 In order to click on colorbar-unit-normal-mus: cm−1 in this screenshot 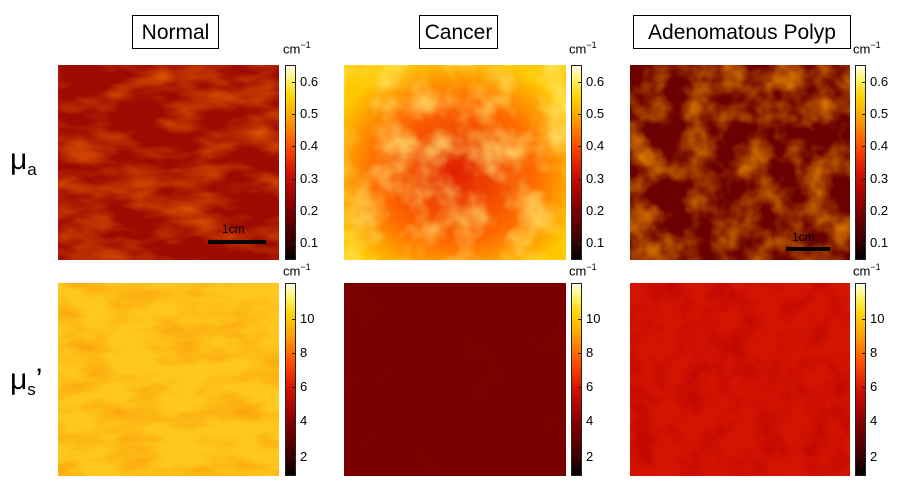, I will do `click(297, 270)`.